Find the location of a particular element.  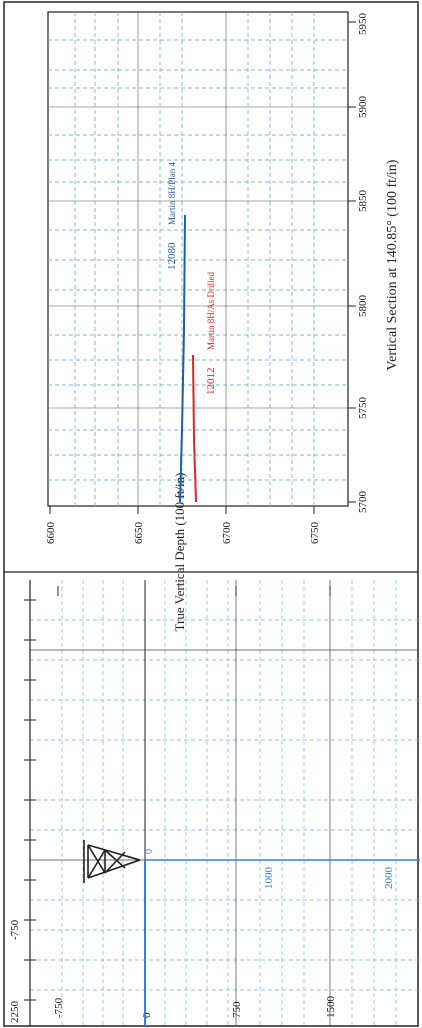

vs-tick-label: 5750 is located at coordinates (363, 408).